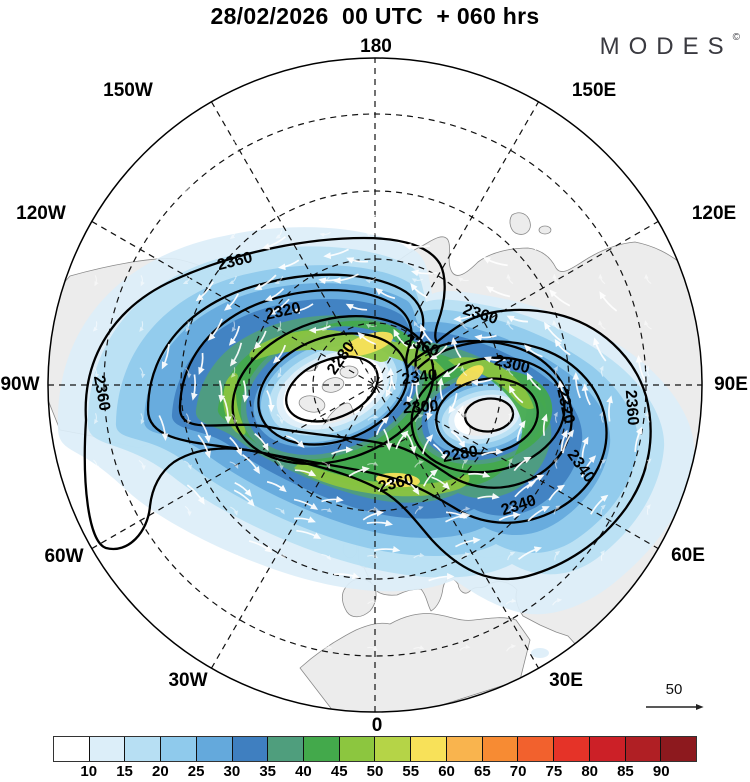  What do you see at coordinates (128, 90) in the screenshot?
I see `lon-label-150W: 150W` at bounding box center [128, 90].